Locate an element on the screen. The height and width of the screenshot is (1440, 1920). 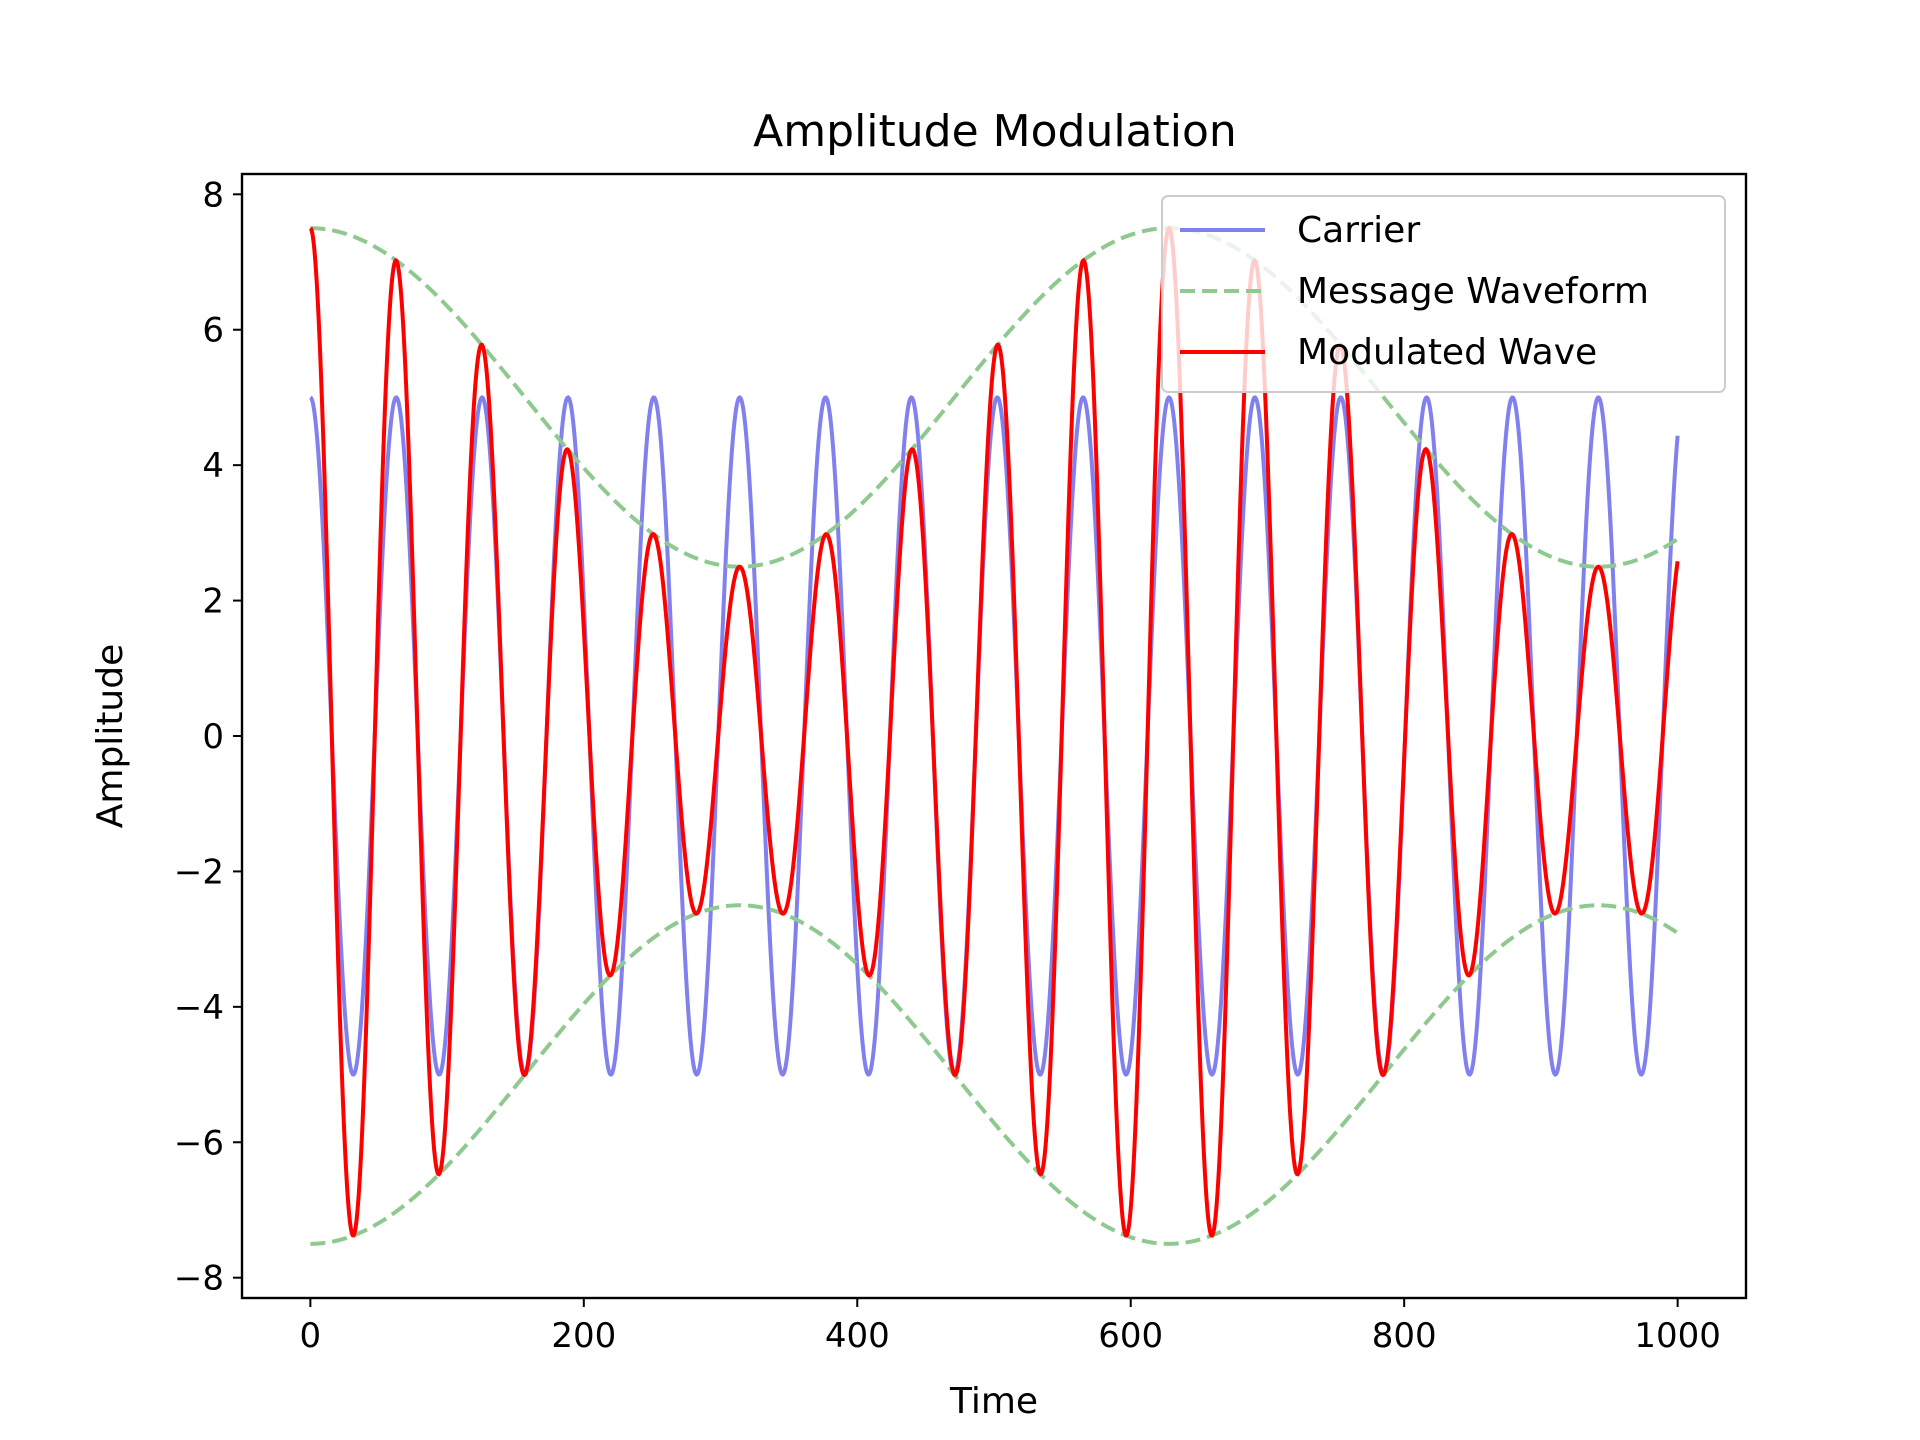
y-tick-label: −8 is located at coordinates (199, 1279).